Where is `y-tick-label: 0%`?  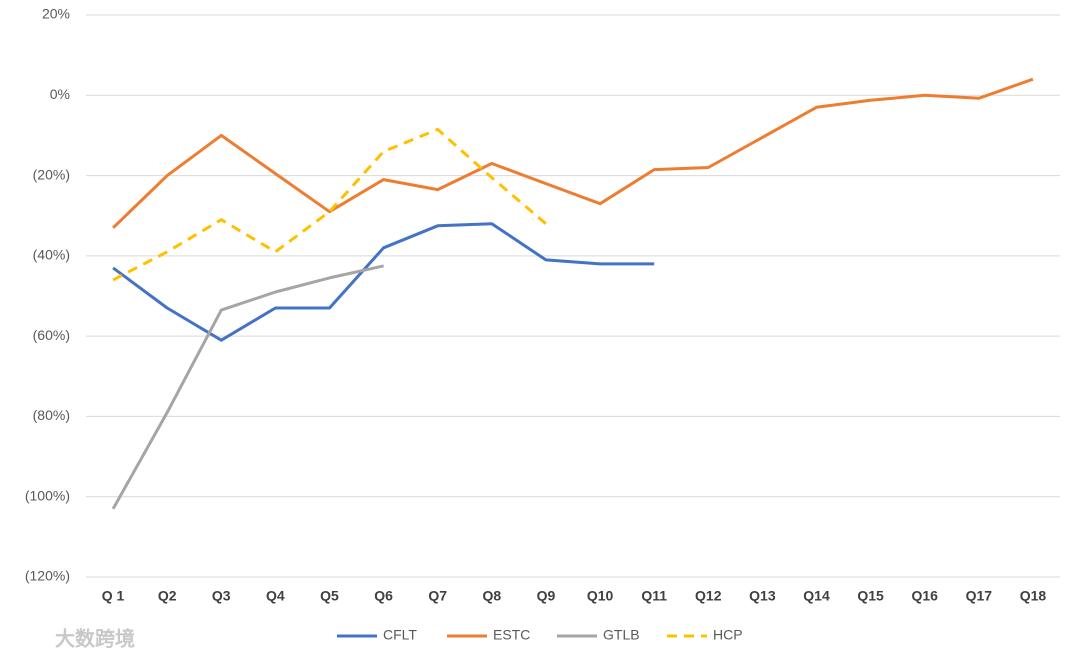 y-tick-label: 0% is located at coordinates (60, 94).